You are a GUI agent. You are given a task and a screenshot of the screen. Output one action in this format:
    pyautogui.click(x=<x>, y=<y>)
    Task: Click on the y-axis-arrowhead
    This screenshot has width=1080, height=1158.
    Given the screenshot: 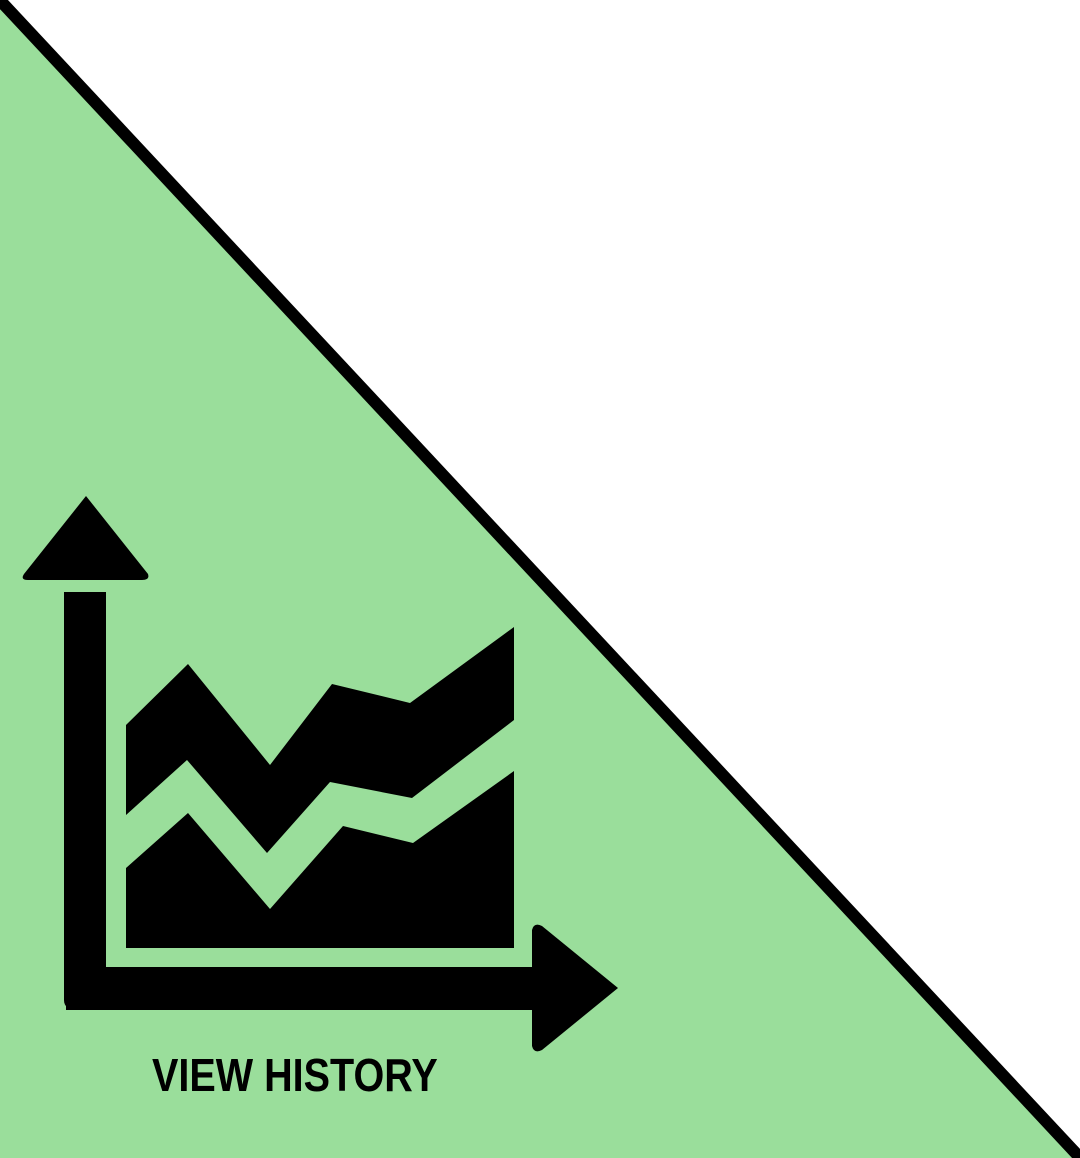 What is the action you would take?
    pyautogui.click(x=85, y=538)
    